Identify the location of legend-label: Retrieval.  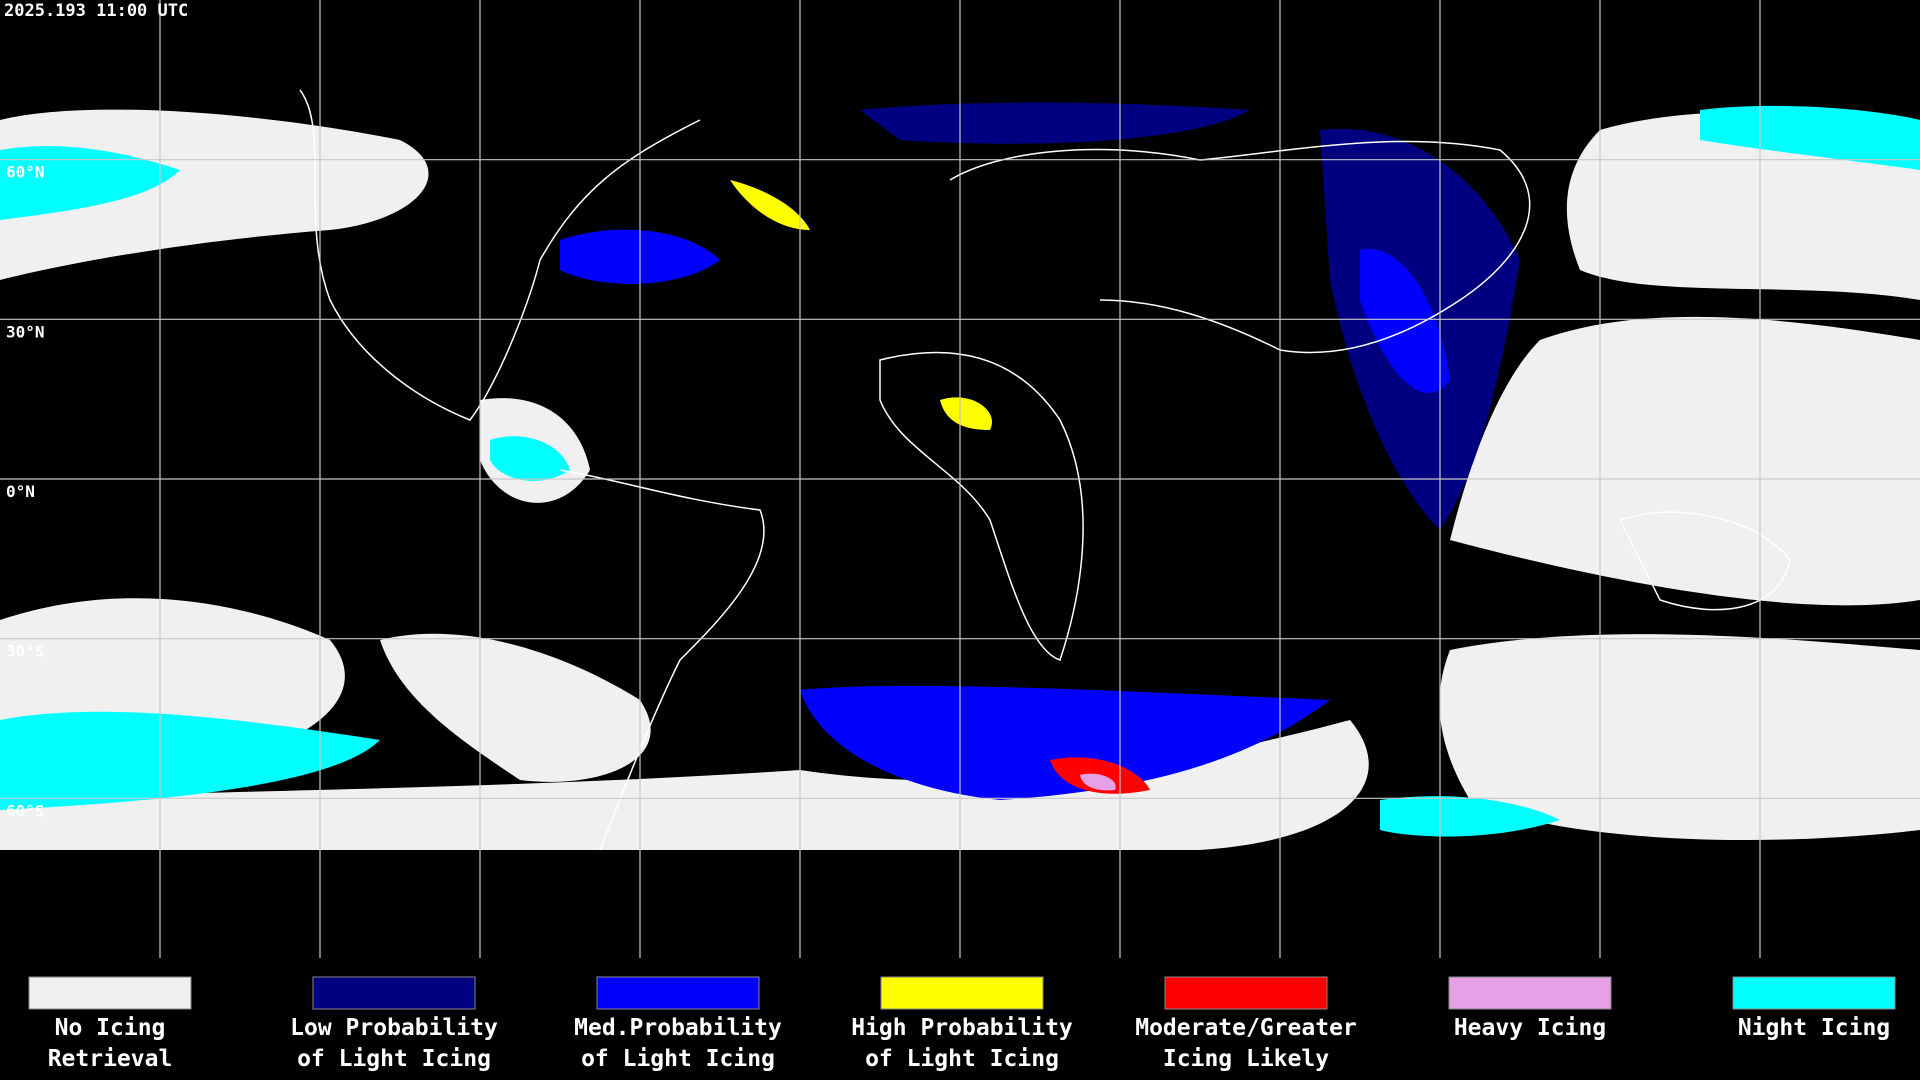
(110, 1059).